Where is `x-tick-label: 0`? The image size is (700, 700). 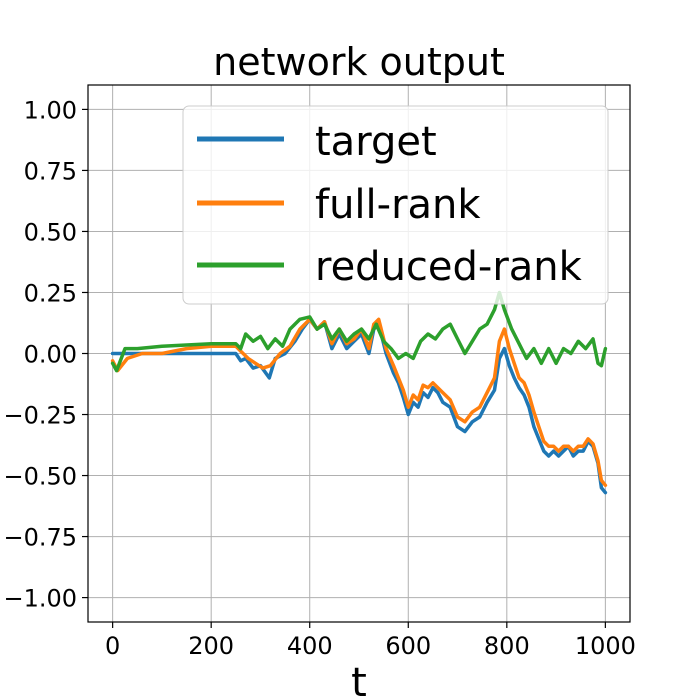 x-tick-label: 0 is located at coordinates (112, 646).